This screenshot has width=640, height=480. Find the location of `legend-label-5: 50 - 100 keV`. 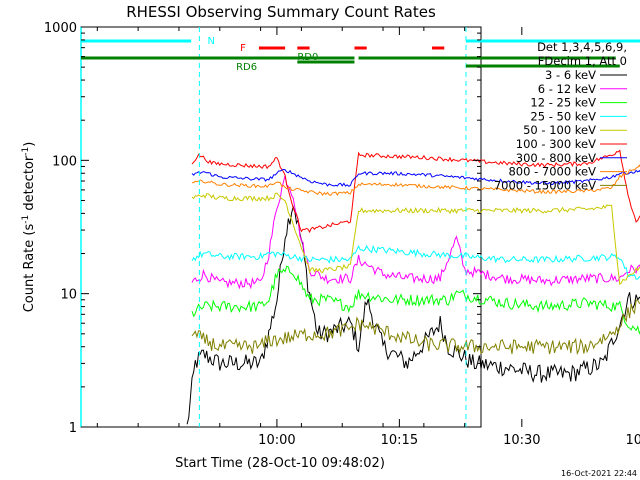

legend-label-5: 50 - 100 keV is located at coordinates (559, 130).